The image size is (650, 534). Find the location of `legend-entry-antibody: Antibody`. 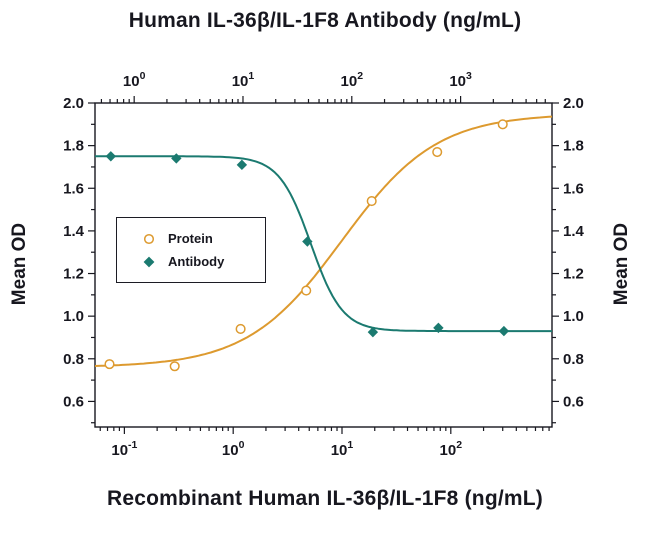

legend-entry-antibody: Antibody is located at coordinates (203, 262).